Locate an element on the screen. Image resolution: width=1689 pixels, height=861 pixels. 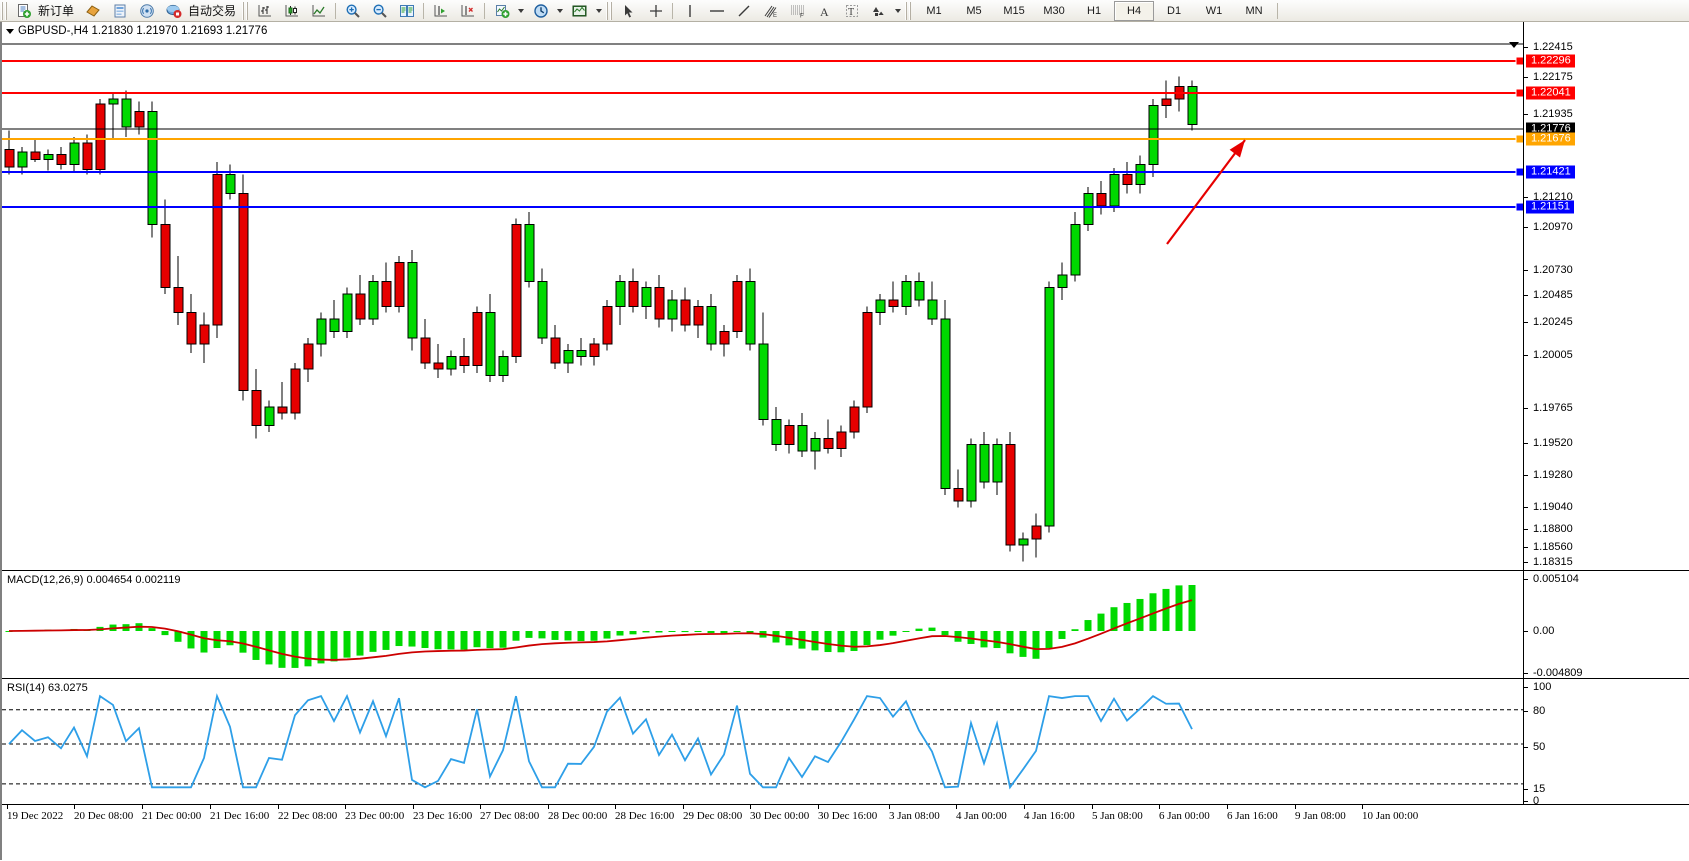
svg-text: A is located at coordinates (824, 12).